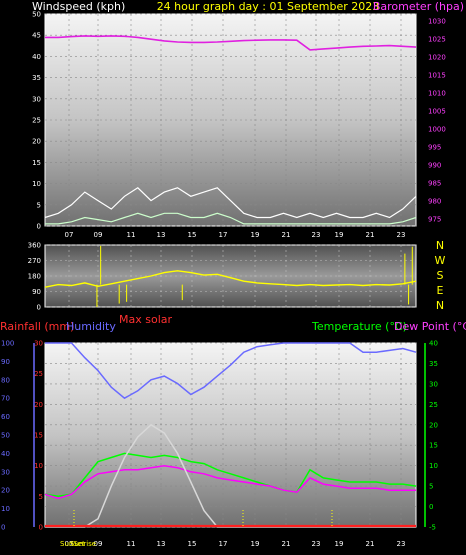  What do you see at coordinates (34, 277) in the screenshot?
I see `direction-tick-label: 180` at bounding box center [34, 277].